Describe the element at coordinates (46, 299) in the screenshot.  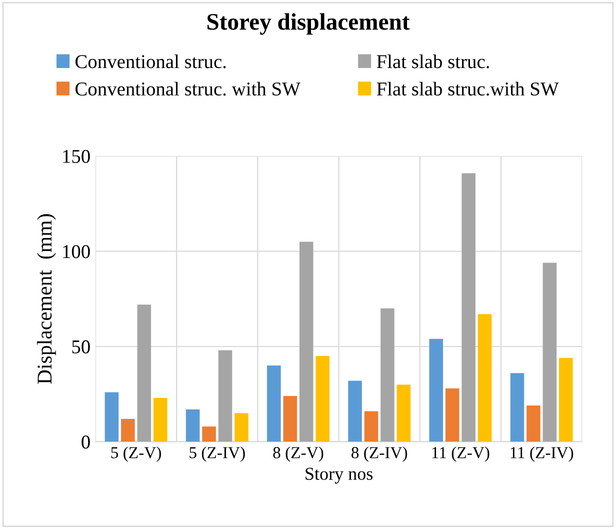
I see `y-axis-title: Displacement (mm)` at that location.